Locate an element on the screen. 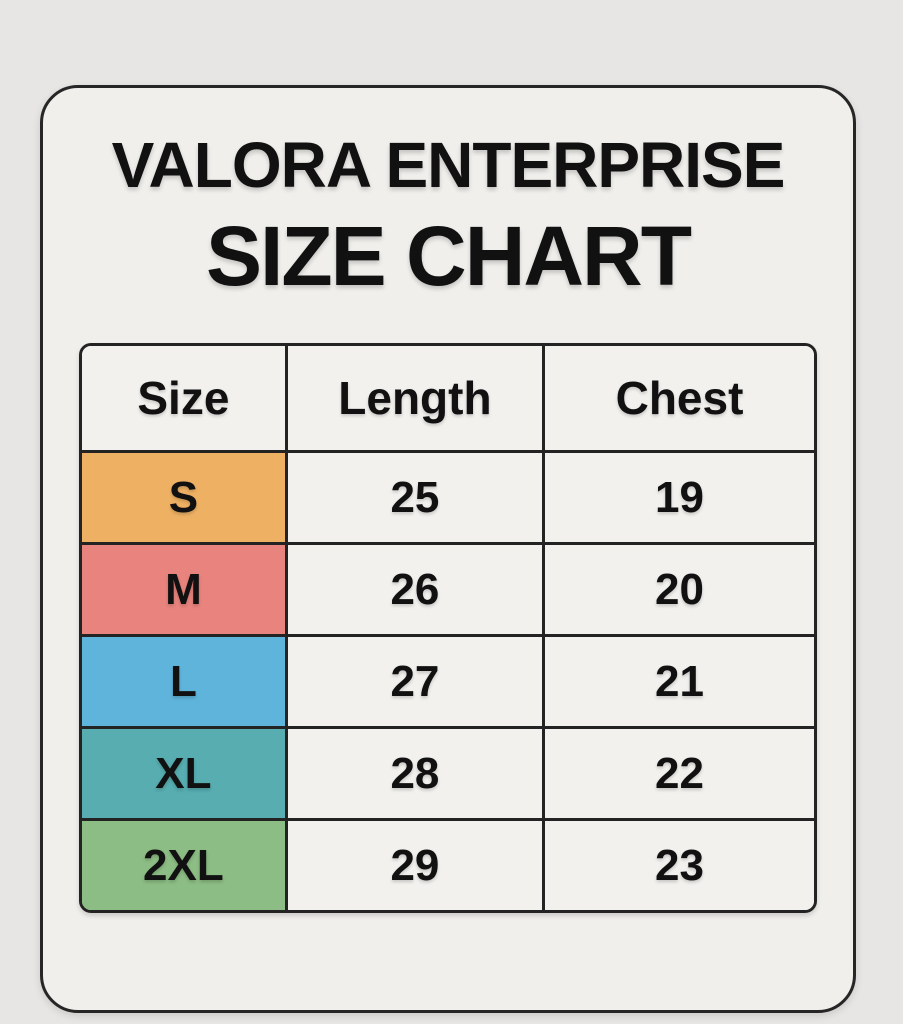 The image size is (903, 1024). chest-cell: 22 is located at coordinates (678, 773).